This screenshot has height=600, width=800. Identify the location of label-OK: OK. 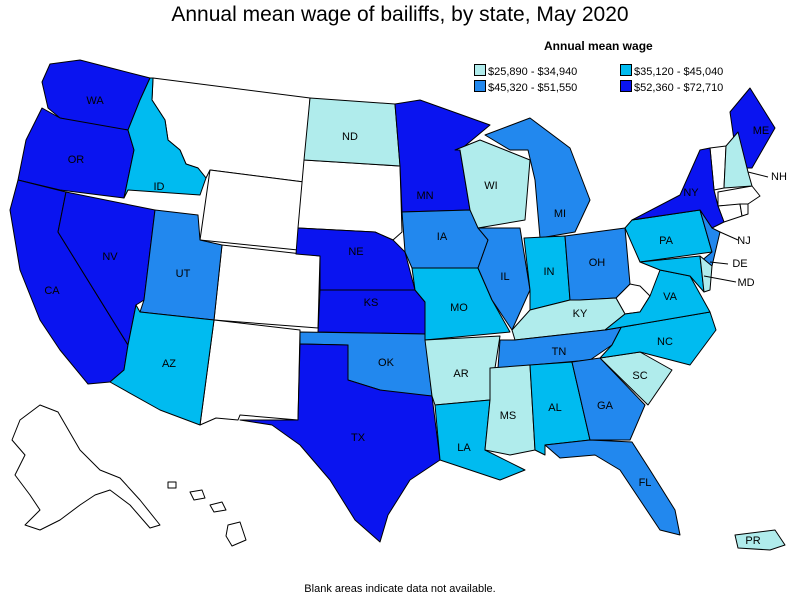
(386, 363).